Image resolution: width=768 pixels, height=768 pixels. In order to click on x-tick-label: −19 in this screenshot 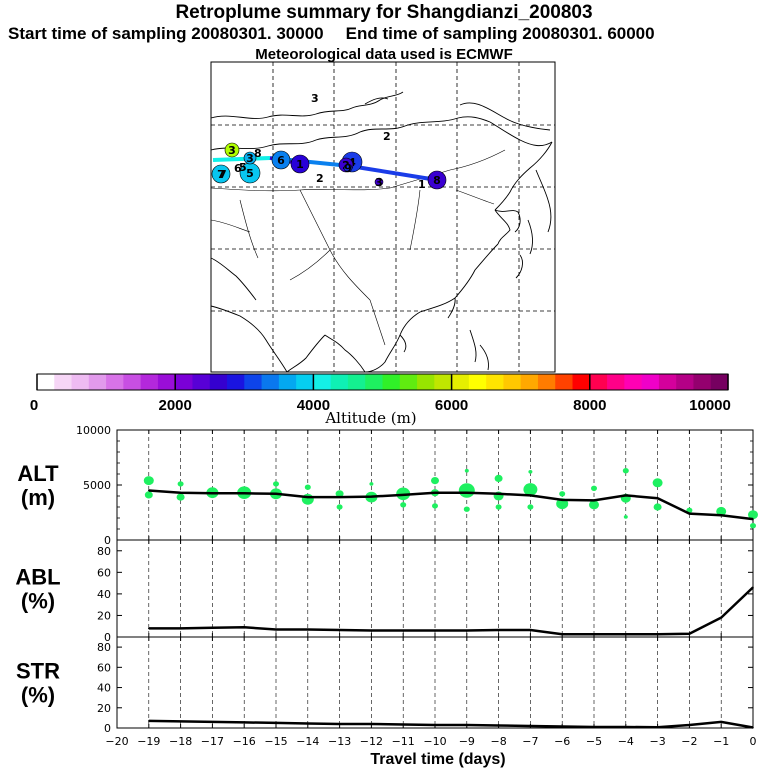, I will do `click(148, 741)`.